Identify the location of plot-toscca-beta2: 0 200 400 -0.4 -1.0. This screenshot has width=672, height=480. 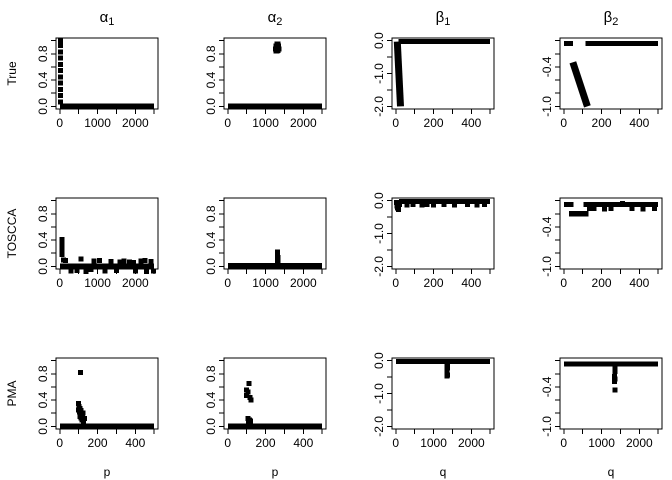
(601, 243).